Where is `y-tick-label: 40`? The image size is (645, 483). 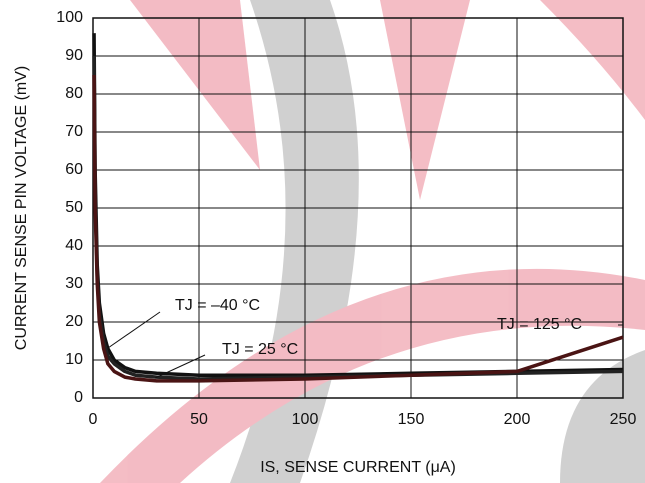 y-tick-label: 40 is located at coordinates (74, 245).